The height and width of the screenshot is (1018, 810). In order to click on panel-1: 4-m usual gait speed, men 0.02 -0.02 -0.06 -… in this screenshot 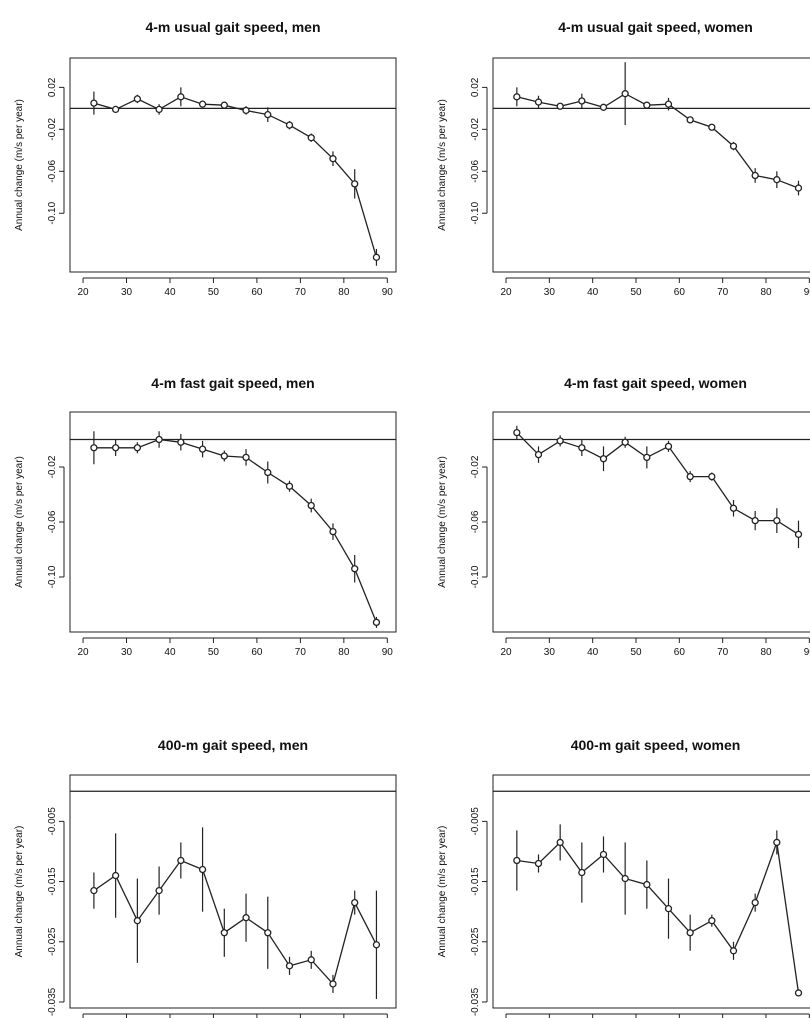, I will do `click(205, 158)`.